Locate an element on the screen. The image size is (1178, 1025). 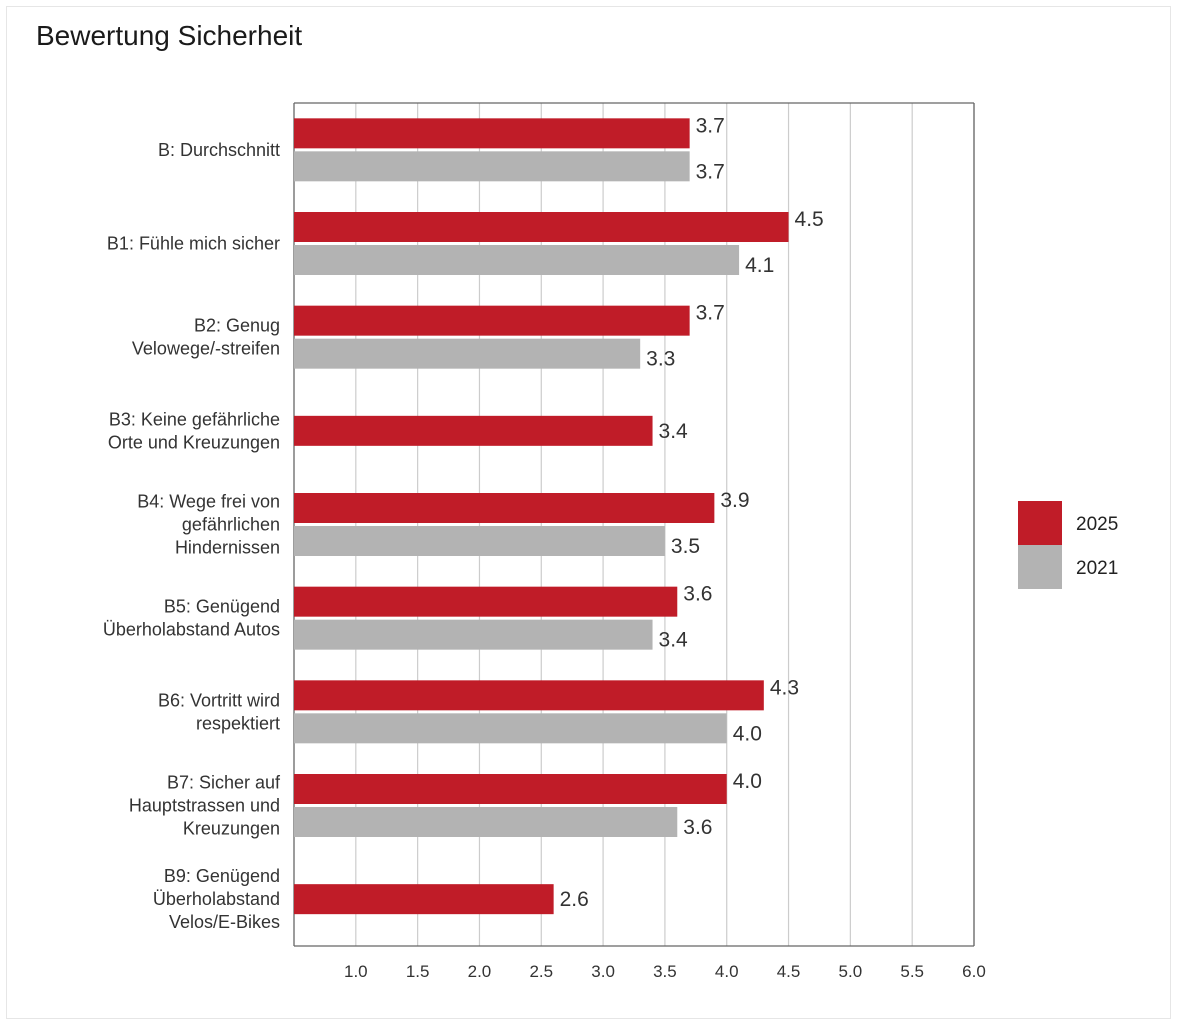
x-tick-label: 2.5 is located at coordinates (541, 971).